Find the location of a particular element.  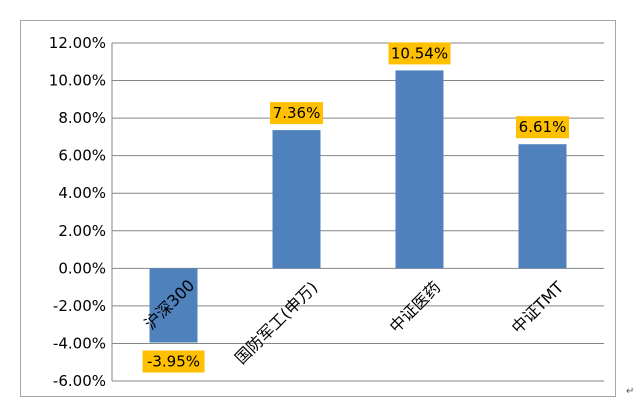

data-label: 10.54% is located at coordinates (419, 53).